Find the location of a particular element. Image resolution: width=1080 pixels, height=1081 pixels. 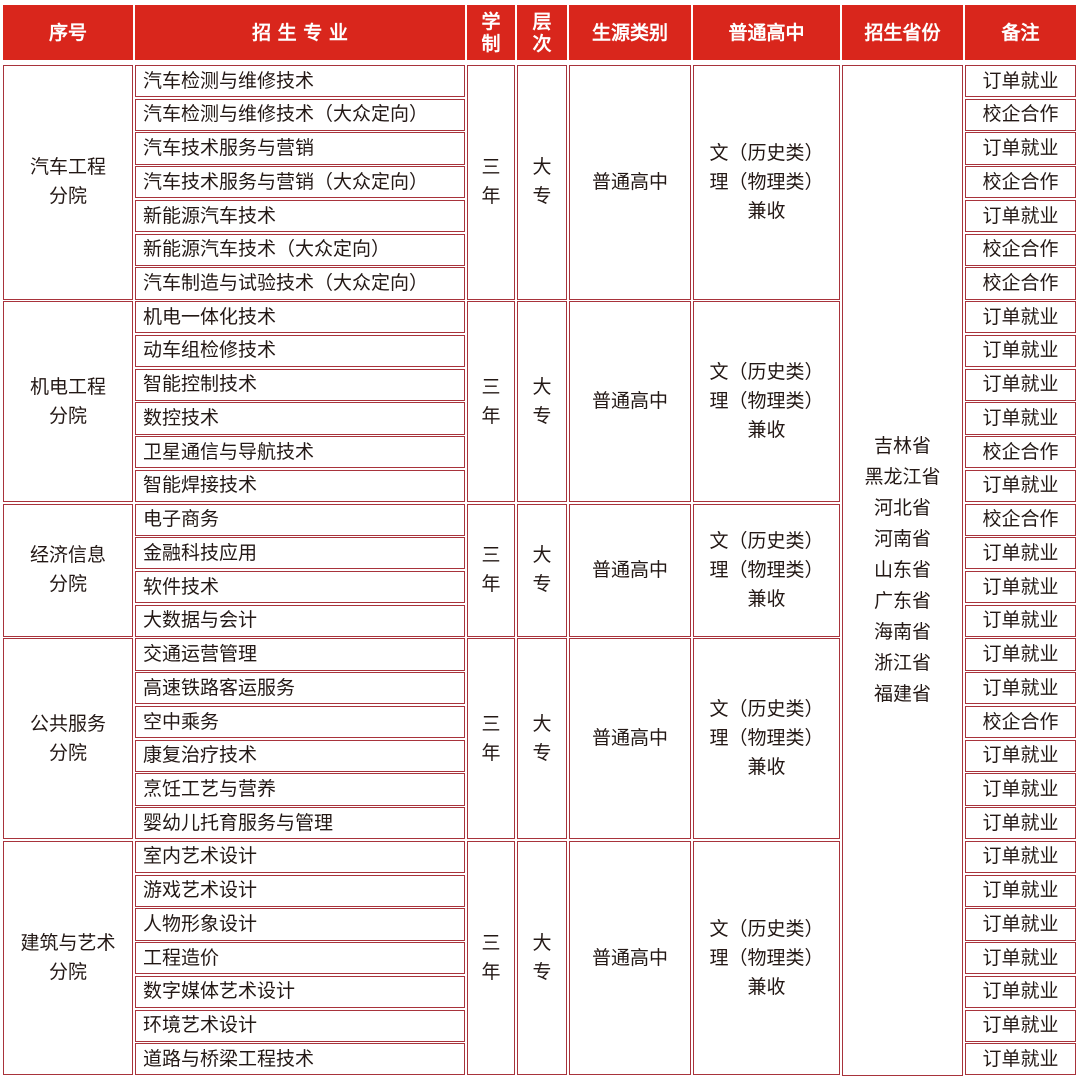

major-name: 智能控制技术 is located at coordinates (300, 384).